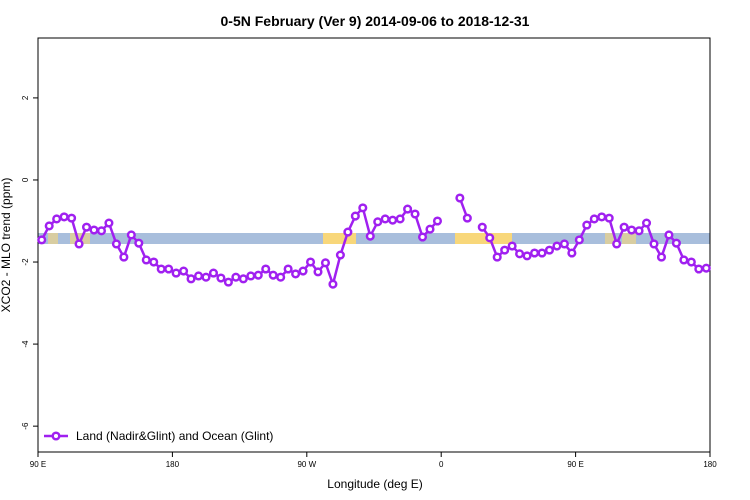  I want to click on x-tick-label: 0, so click(441, 464).